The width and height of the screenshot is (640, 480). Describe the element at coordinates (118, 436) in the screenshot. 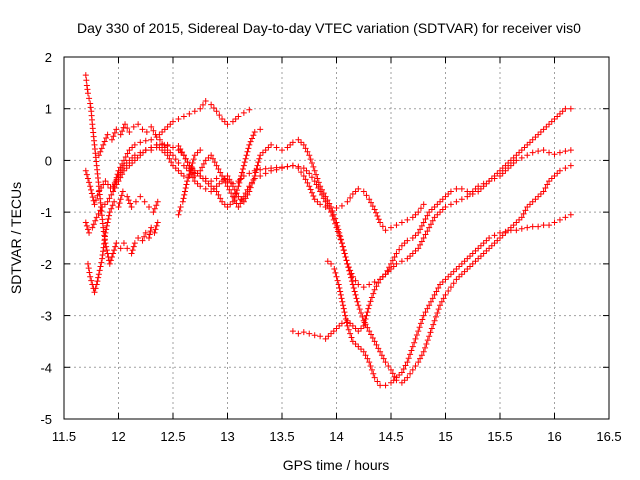

I see `x-tick-label: 12` at that location.